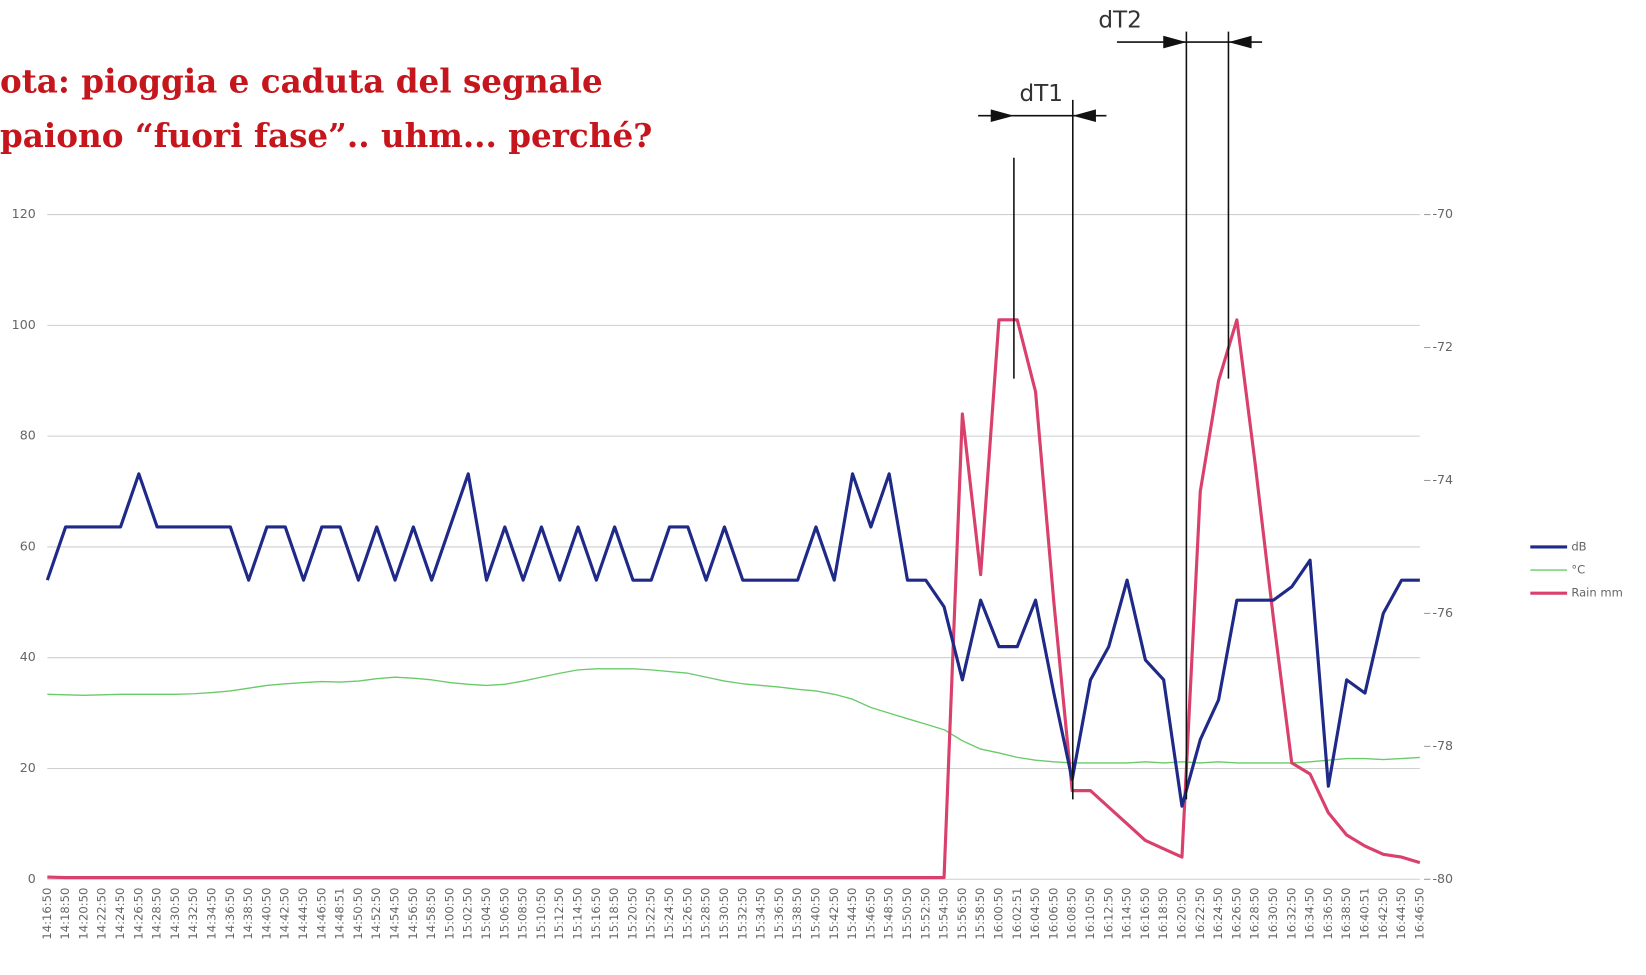  Describe the element at coordinates (632, 914) in the screenshot. I see `x-tick-label: 15:20:50` at that location.